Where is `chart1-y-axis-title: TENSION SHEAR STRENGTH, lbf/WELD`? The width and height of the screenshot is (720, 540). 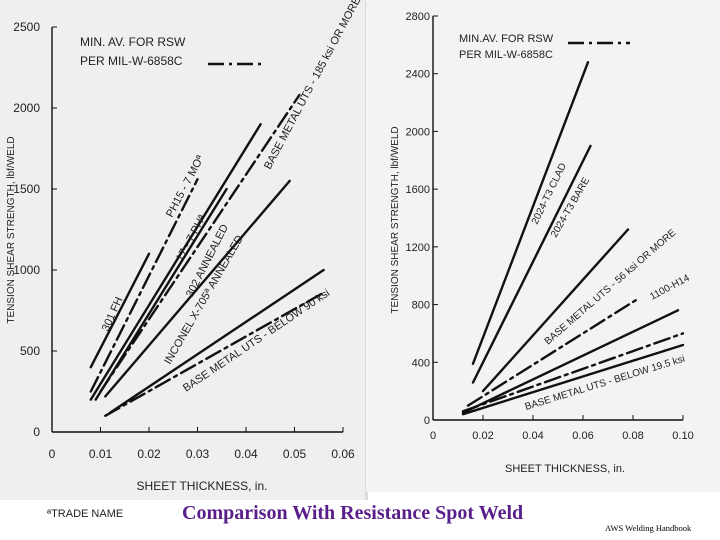 chart1-y-axis-title: TENSION SHEAR STRENGTH, lbf/WELD is located at coordinates (11, 229).